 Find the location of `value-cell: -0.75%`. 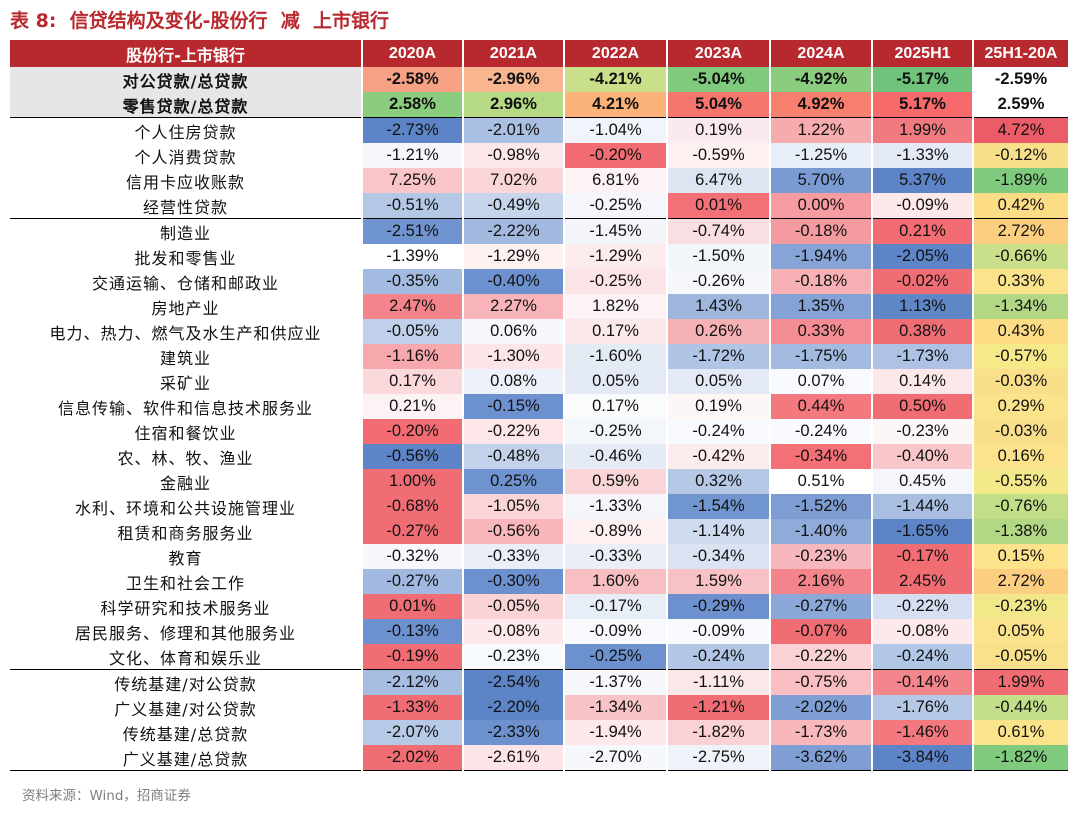

value-cell: -0.75% is located at coordinates (820, 682).